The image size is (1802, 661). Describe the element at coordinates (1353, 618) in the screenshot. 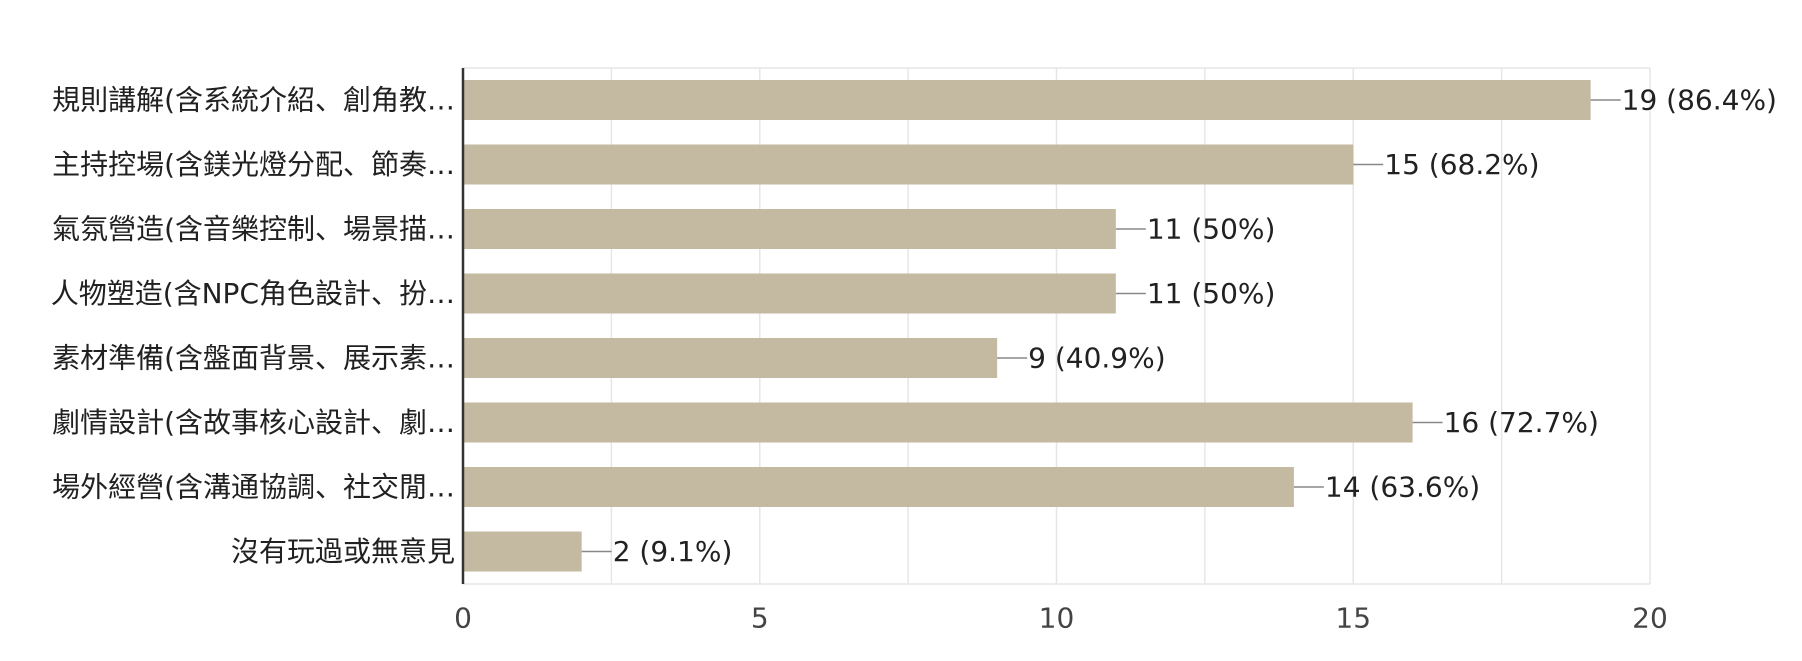

I see `x-tick-label: 15` at that location.